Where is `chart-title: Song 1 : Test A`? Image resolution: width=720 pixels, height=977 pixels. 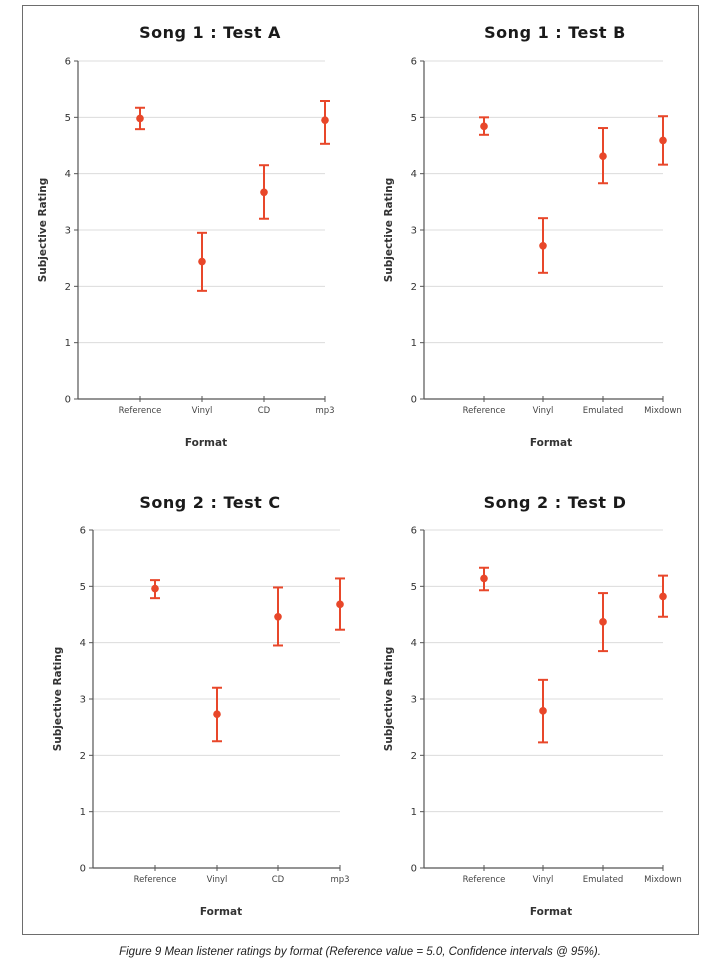 chart-title: Song 1 : Test A is located at coordinates (210, 32).